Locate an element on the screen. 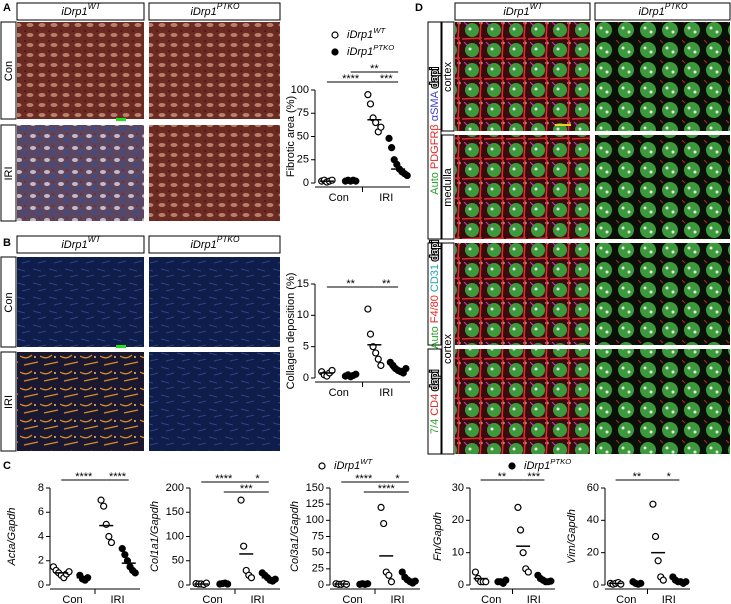  stain-name: F4/80 is located at coordinates (435, 309).